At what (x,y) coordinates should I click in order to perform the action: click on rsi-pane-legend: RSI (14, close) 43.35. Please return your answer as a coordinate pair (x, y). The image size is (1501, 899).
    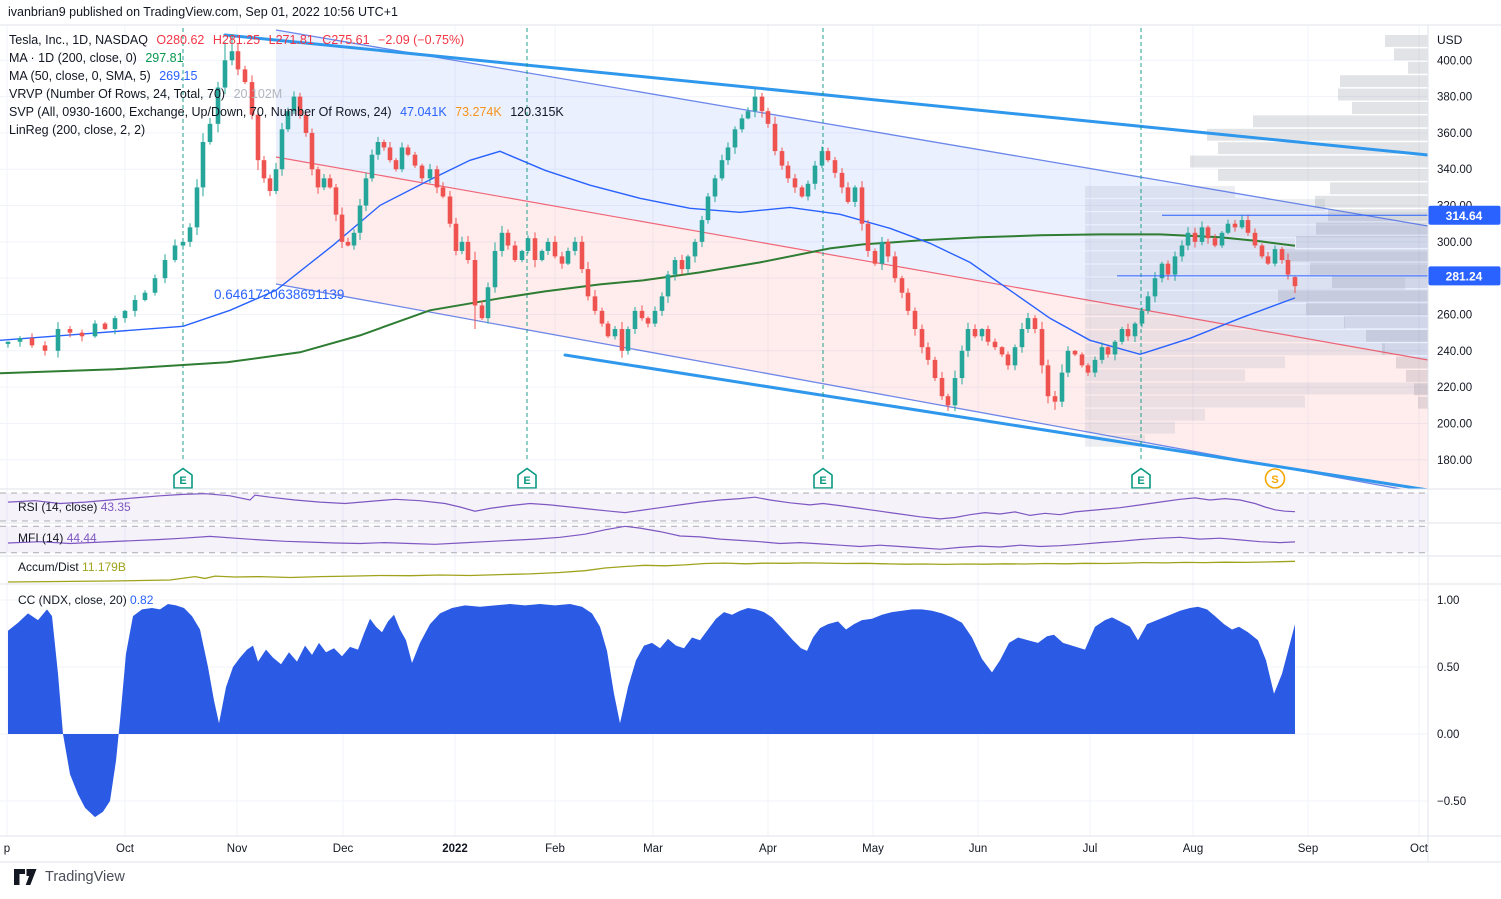
    Looking at the image, I should click on (74, 507).